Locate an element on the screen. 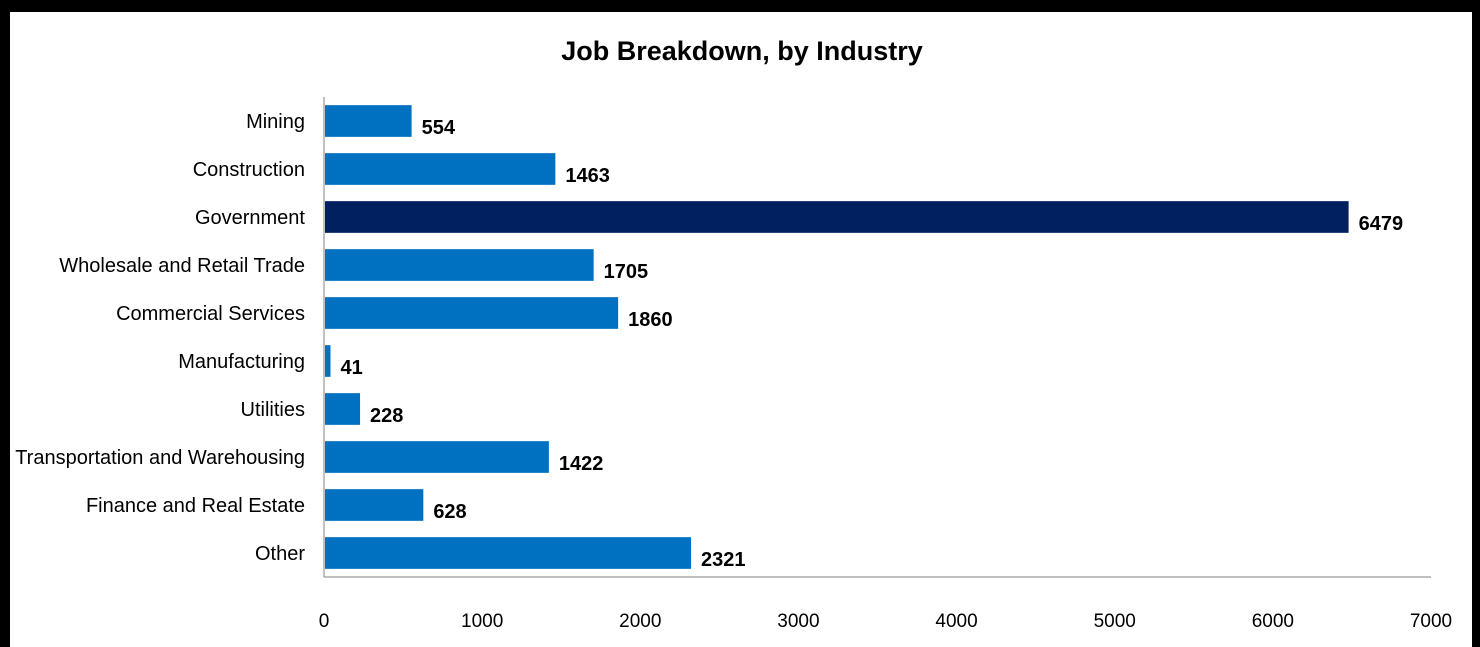 The height and width of the screenshot is (647, 1480). category-label: Finance and Real Estate is located at coordinates (195, 506).